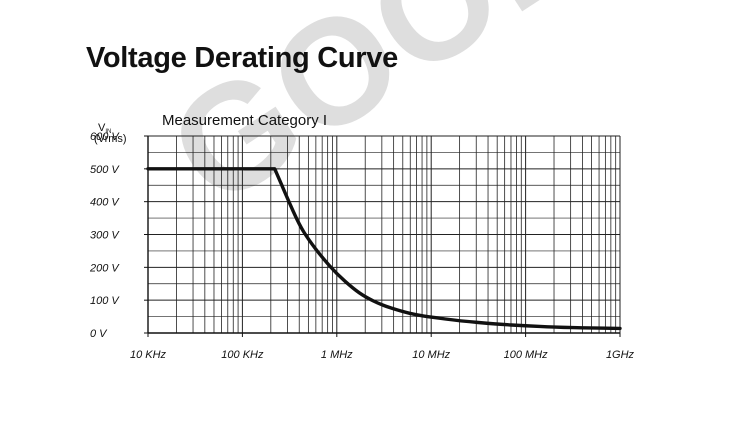 This screenshot has width=750, height=429. I want to click on chart-subtitle: Measurement Category I, so click(244, 120).